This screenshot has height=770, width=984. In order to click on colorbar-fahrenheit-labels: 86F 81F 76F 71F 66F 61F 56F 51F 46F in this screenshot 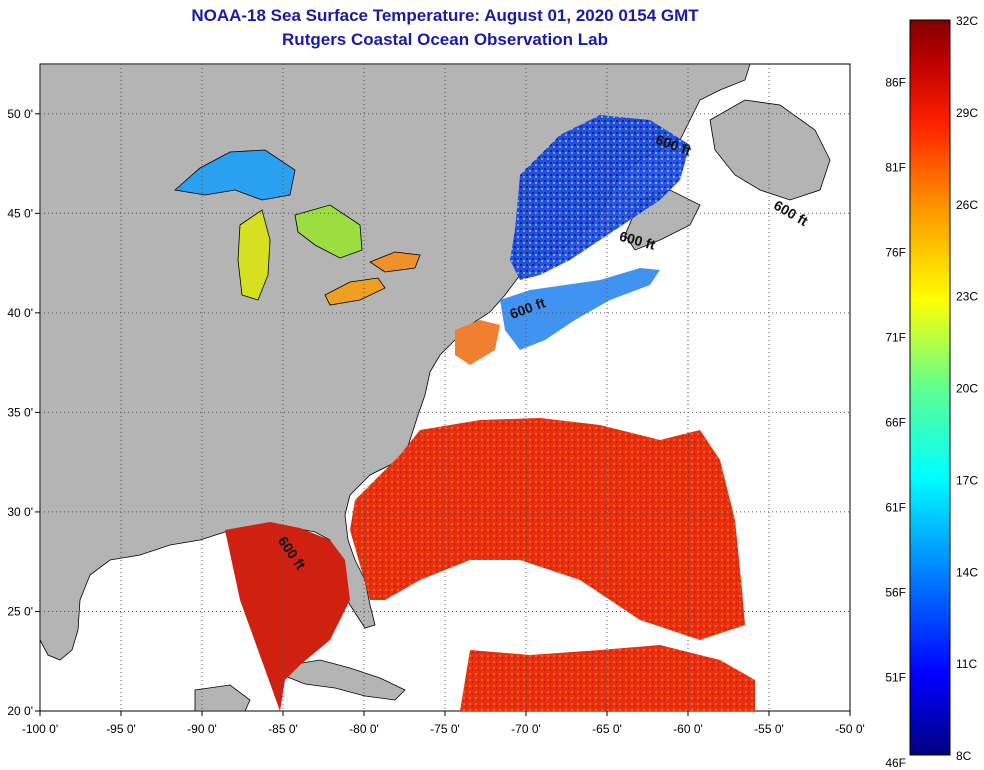, I will do `click(895, 422)`.